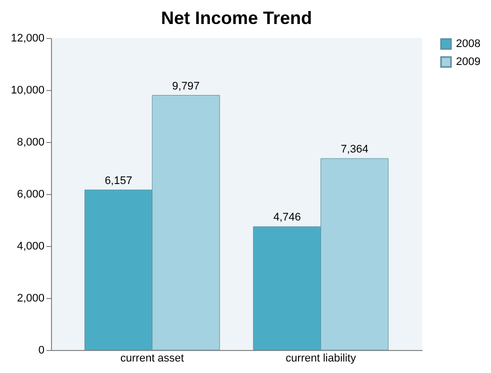  What do you see at coordinates (41, 350) in the screenshot?
I see `y-tick-label: 0` at bounding box center [41, 350].